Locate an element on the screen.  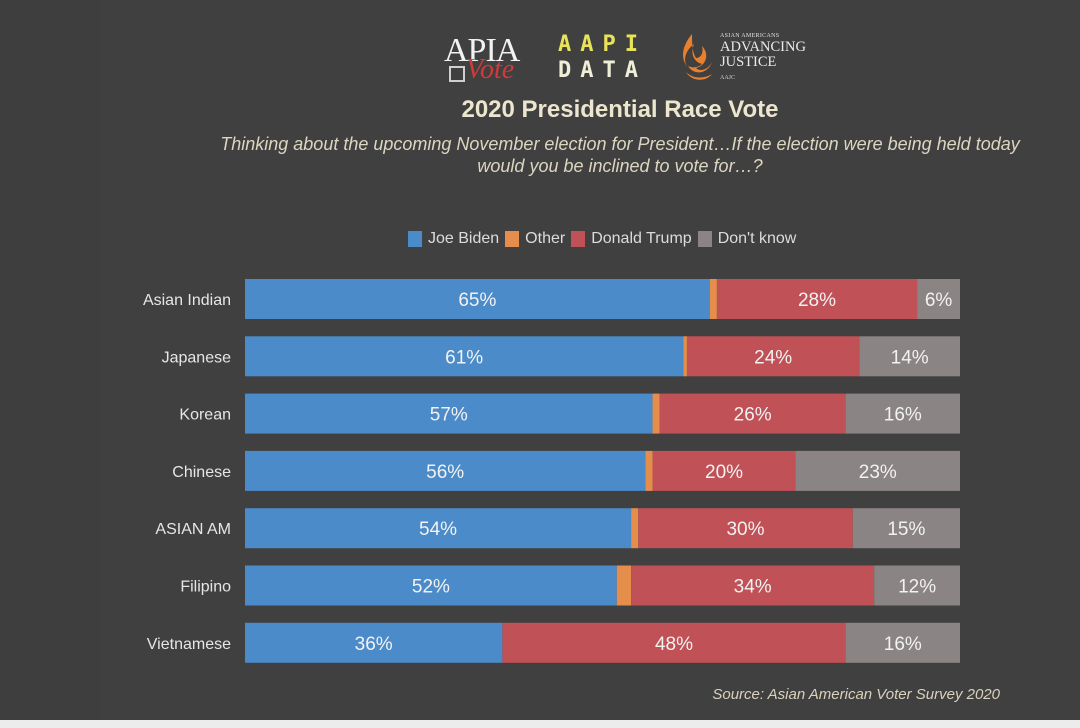
flame-icon is located at coordinates (697, 57).